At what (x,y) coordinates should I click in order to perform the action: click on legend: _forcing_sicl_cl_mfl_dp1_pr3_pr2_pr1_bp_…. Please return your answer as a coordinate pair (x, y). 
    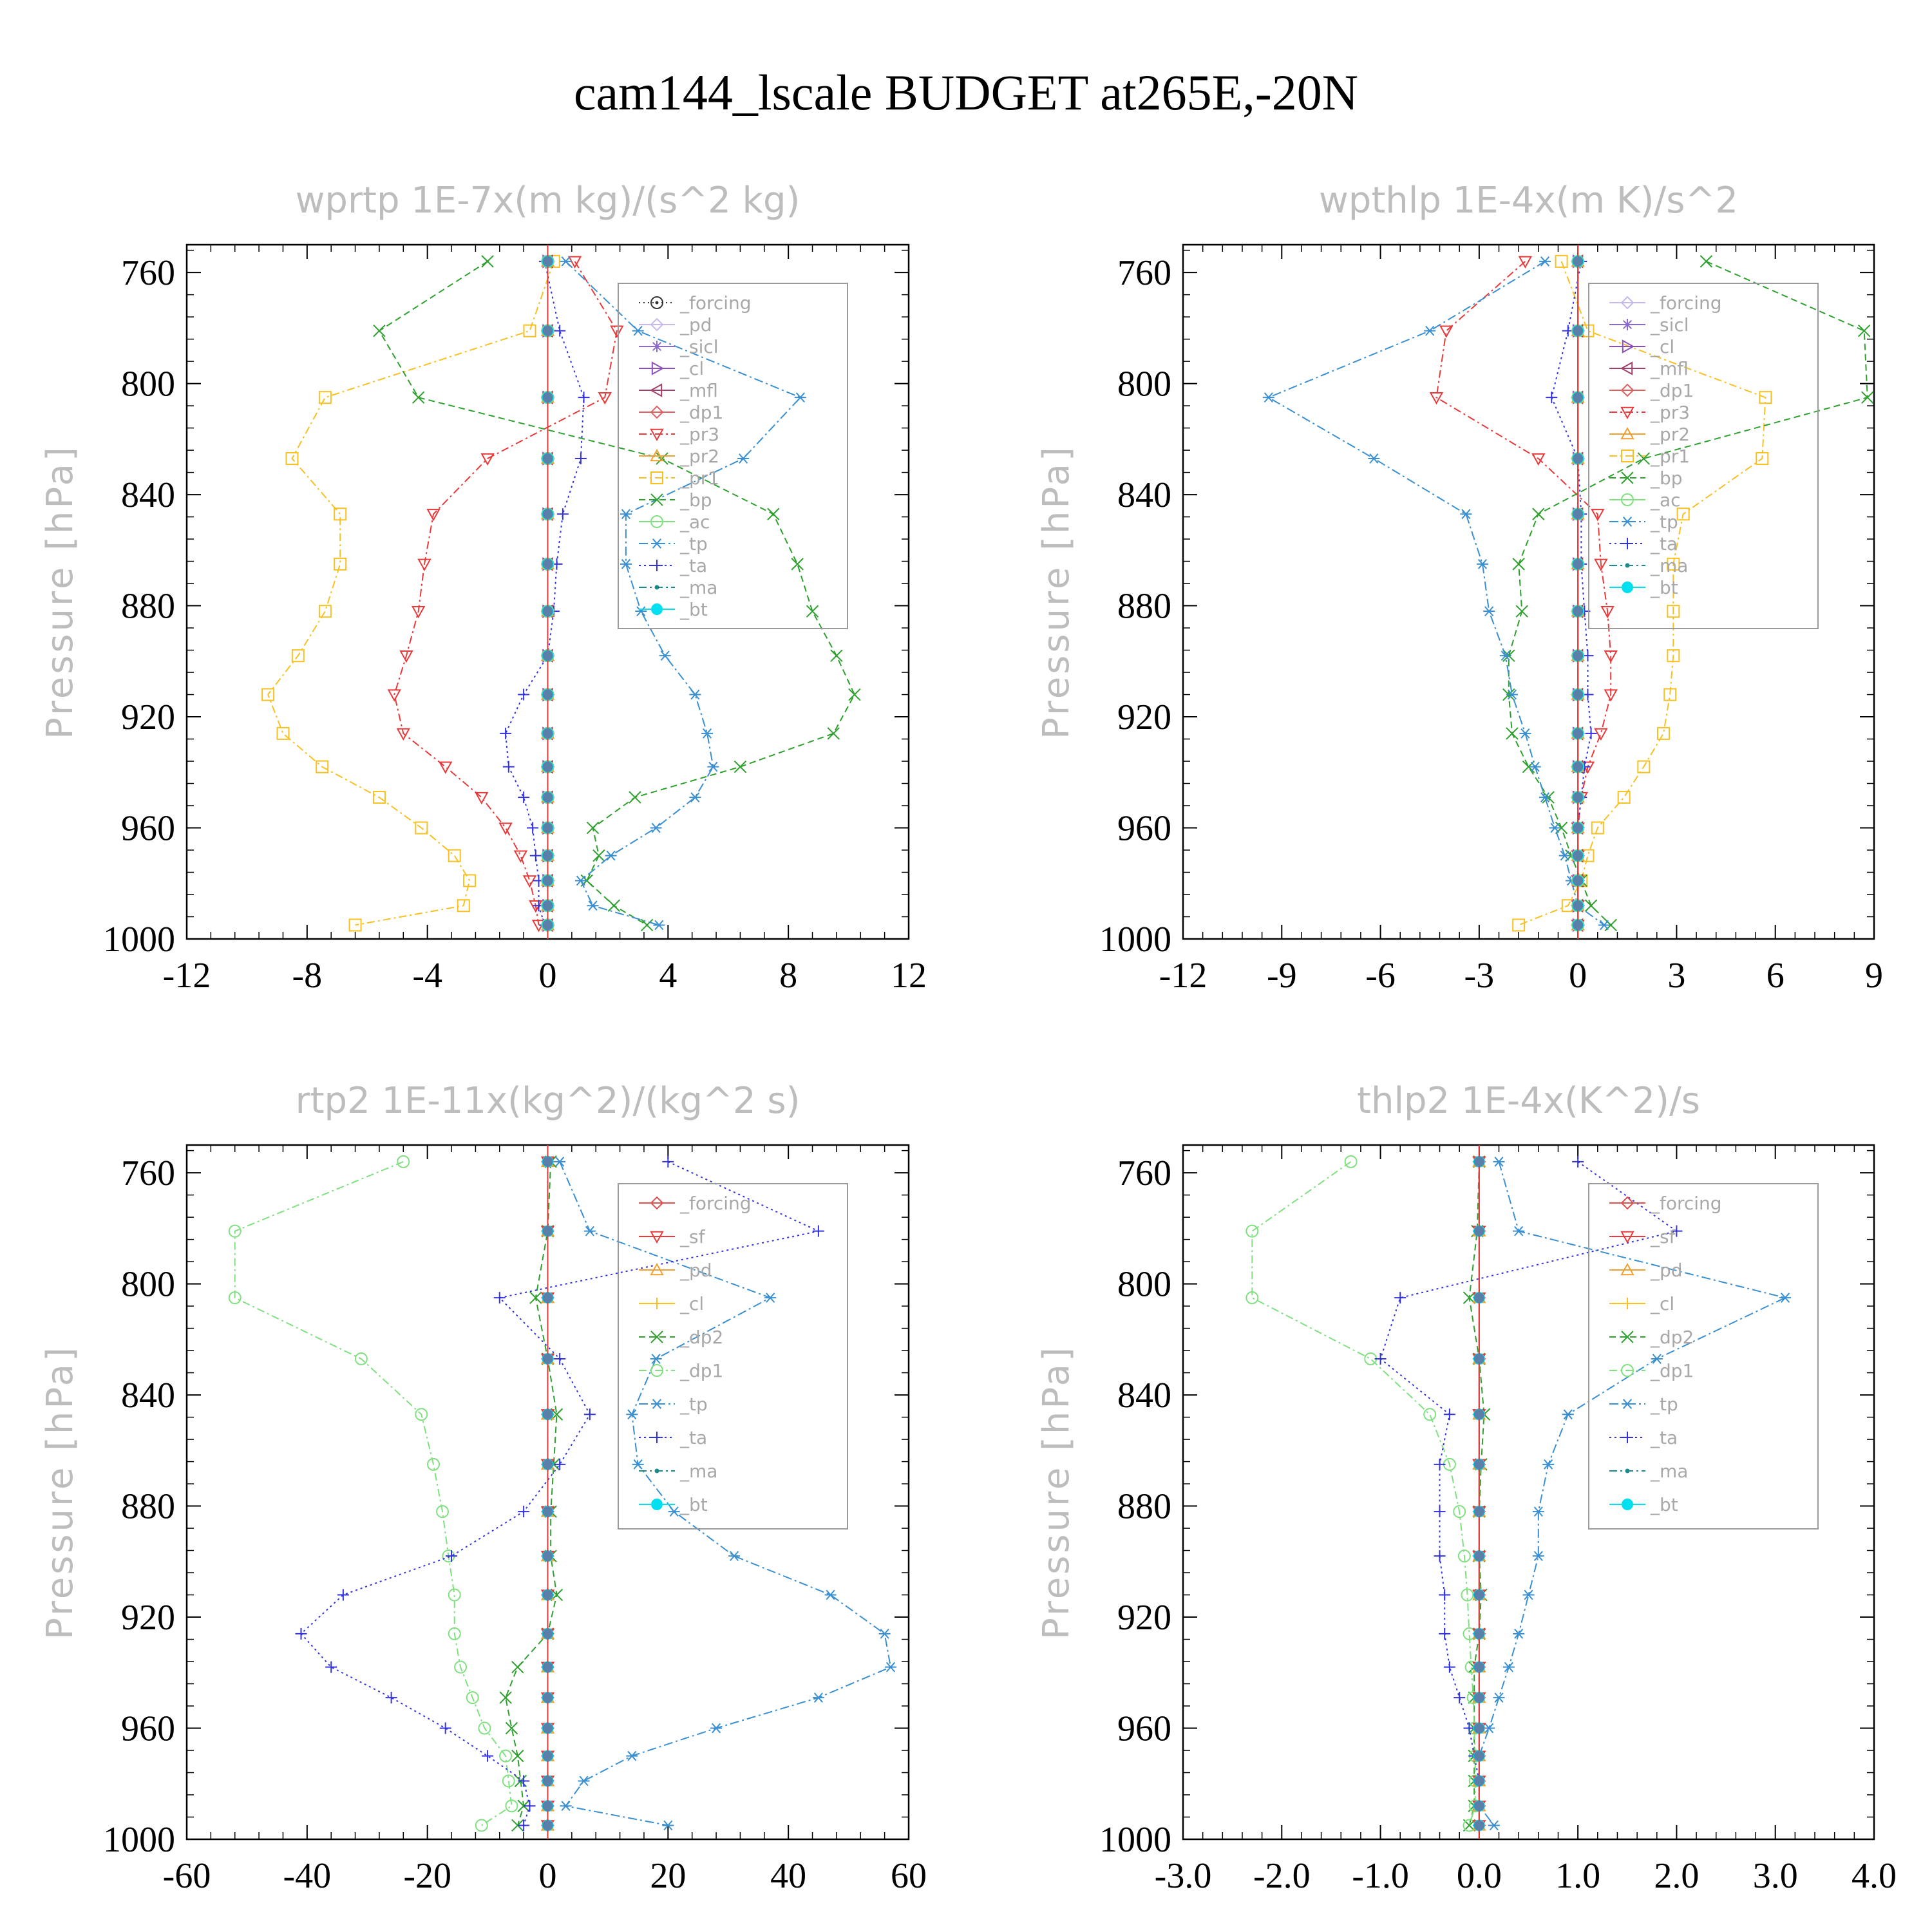
    Looking at the image, I should click on (1704, 456).